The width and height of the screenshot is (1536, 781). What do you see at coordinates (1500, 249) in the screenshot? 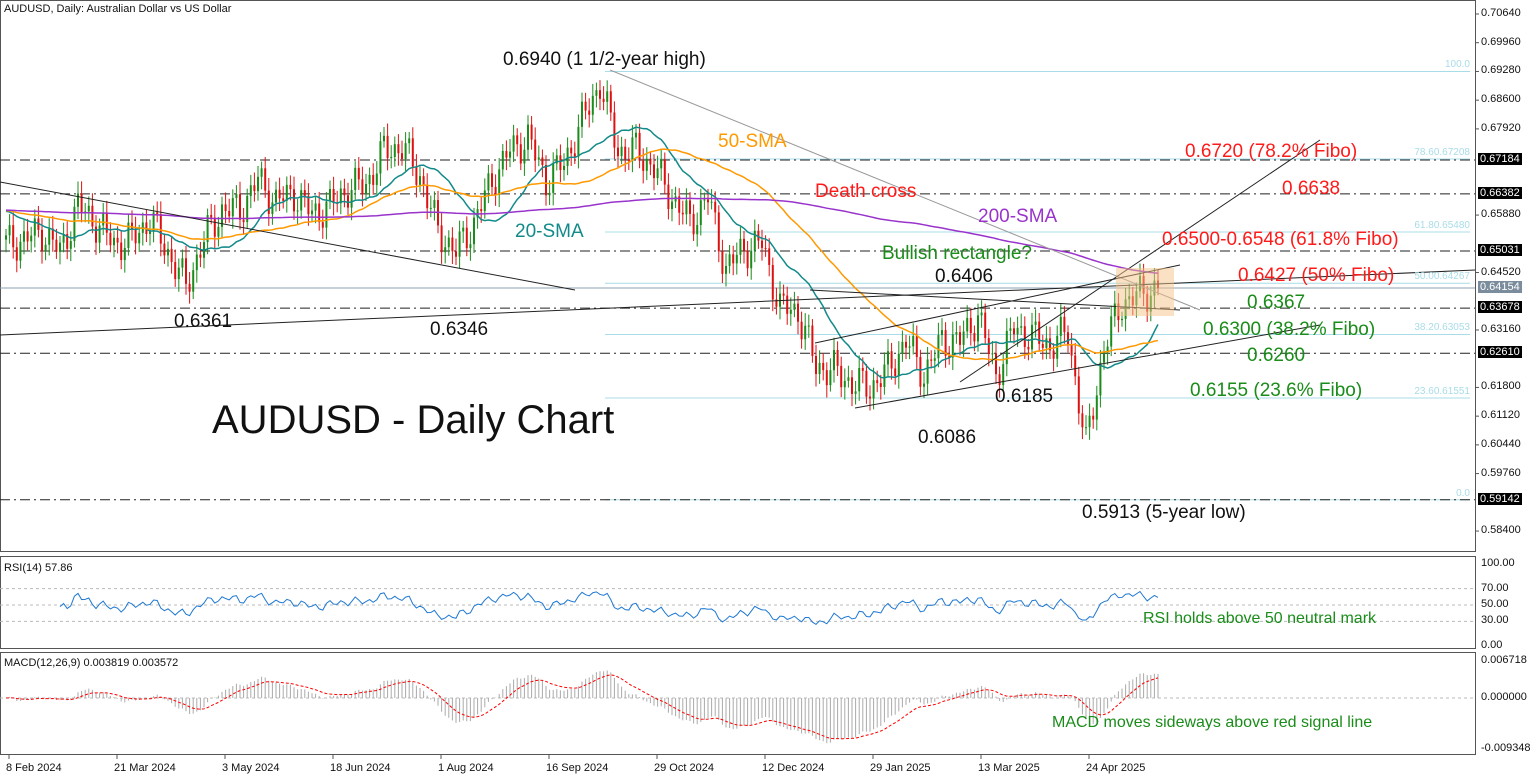
I see `level-tag: 0.65031` at bounding box center [1500, 249].